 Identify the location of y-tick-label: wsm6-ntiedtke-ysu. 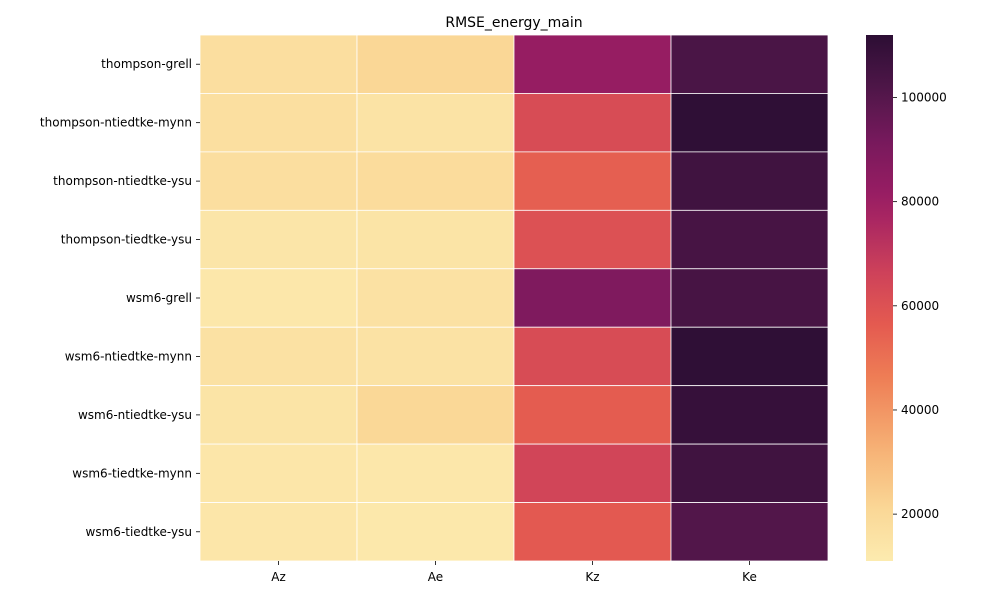
(135, 415).